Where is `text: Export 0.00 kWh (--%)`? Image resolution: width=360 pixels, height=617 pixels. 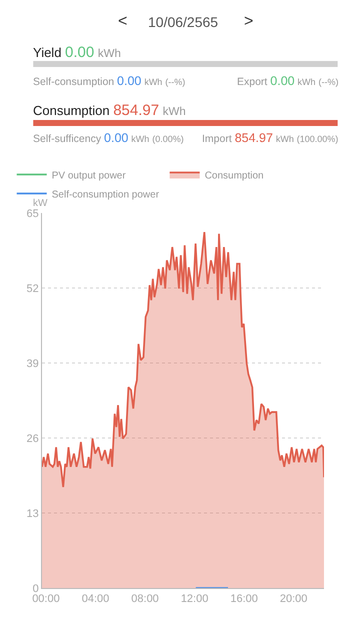
text: Export 0.00 kWh (--%) is located at coordinates (287, 81).